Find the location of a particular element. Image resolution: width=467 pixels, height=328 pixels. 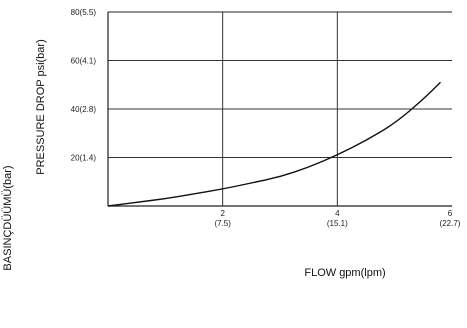

y-tick-label: 40(2.8) is located at coordinates (84, 109).